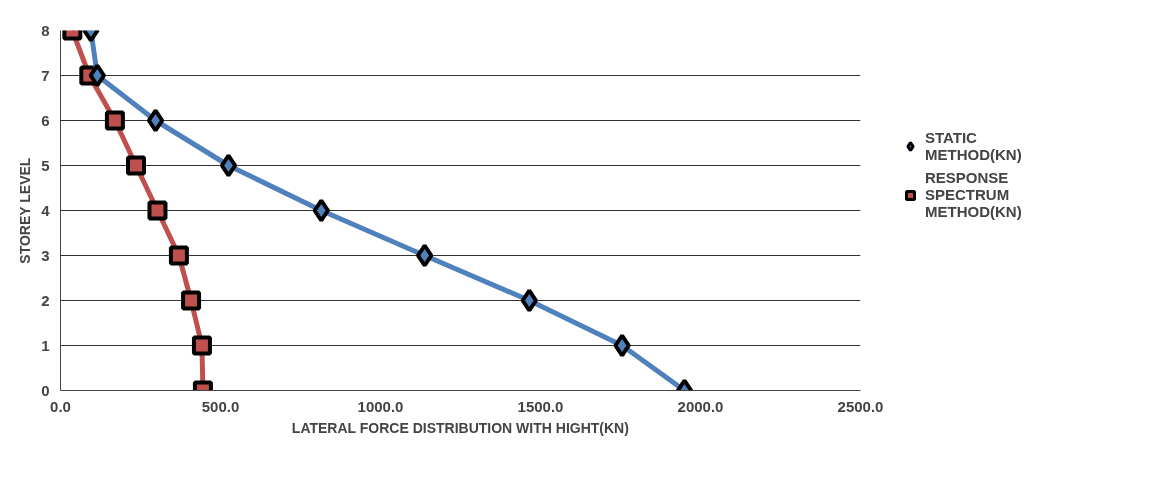  Describe the element at coordinates (45, 300) in the screenshot. I see `y-tick-label: 2` at that location.